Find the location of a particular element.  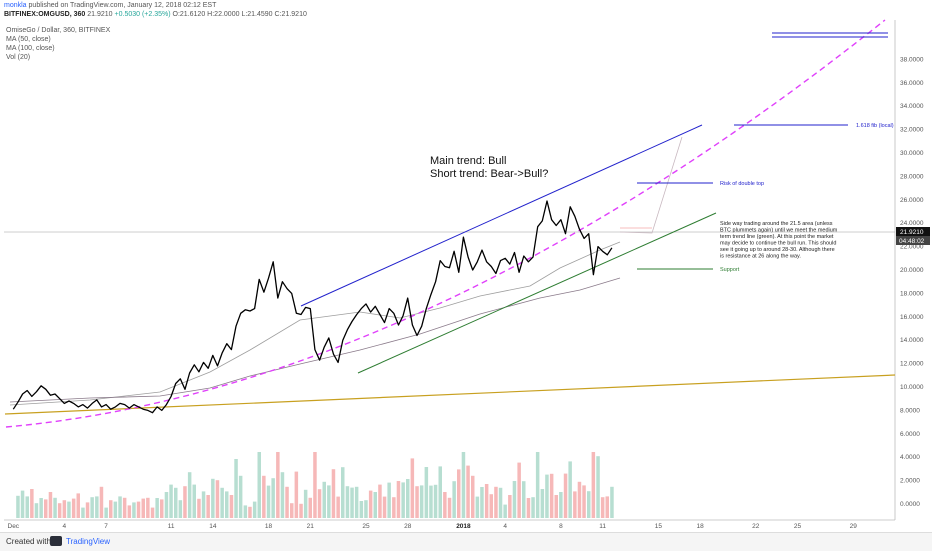

medium-trend-line is located at coordinates (537, 293).